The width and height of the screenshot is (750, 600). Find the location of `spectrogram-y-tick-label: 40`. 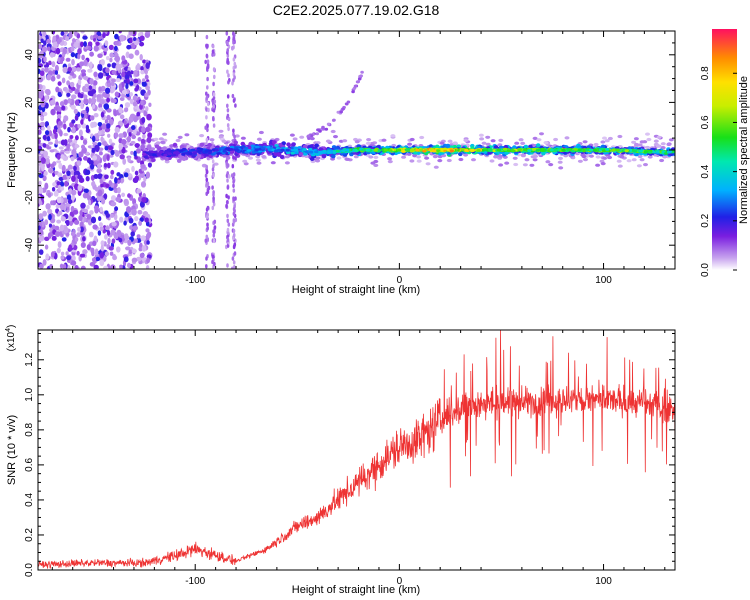

spectrogram-y-tick-label: 40 is located at coordinates (29, 55).